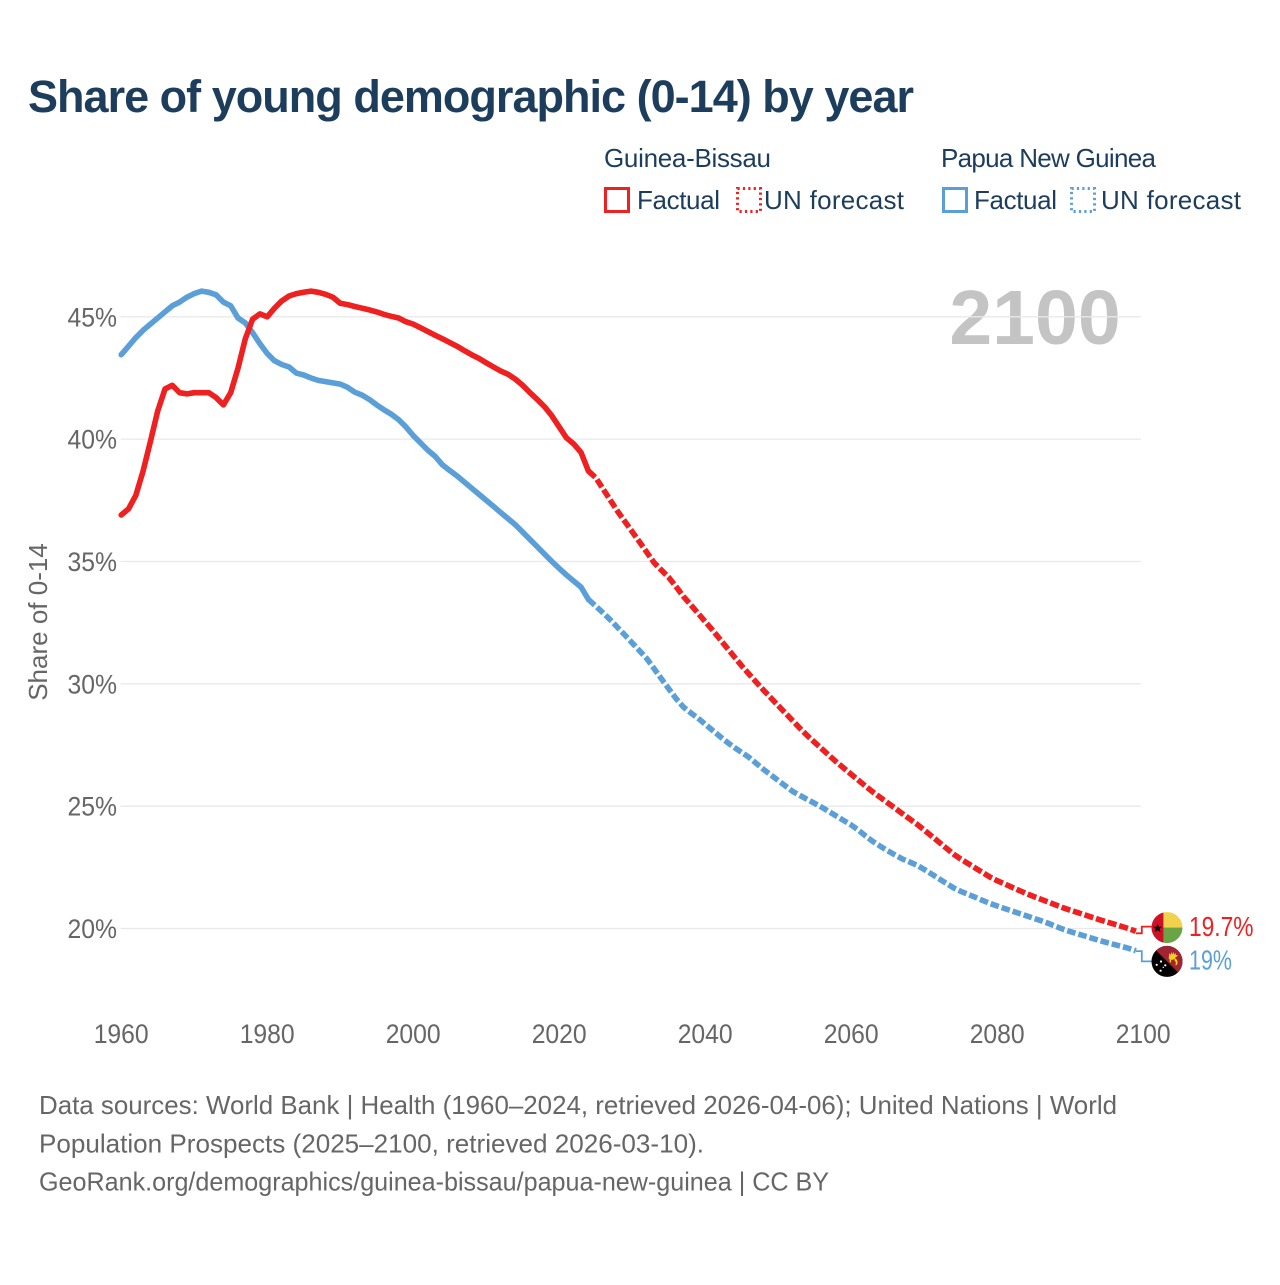 The image size is (1280, 1285). Describe the element at coordinates (93, 562) in the screenshot. I see `svg-text: 35%` at that location.